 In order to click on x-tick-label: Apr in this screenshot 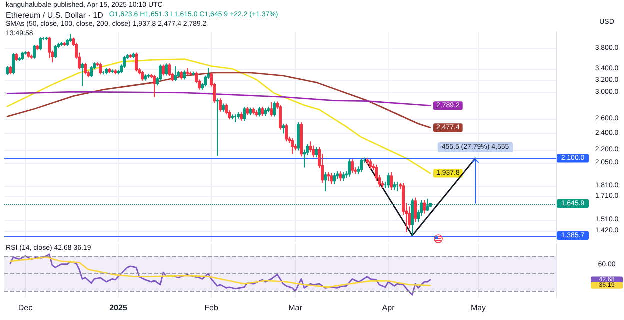, I will do `click(389, 308)`.